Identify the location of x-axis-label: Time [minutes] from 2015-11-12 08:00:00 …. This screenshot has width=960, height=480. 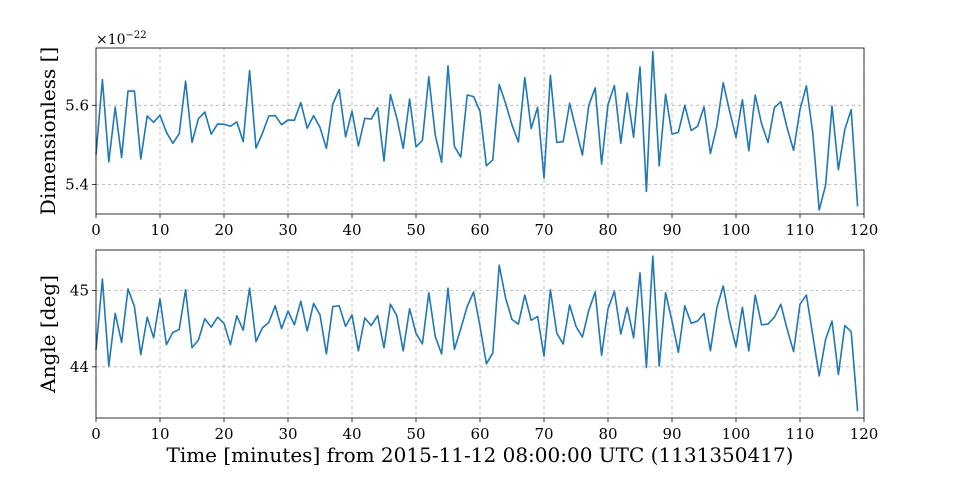
(479, 455).